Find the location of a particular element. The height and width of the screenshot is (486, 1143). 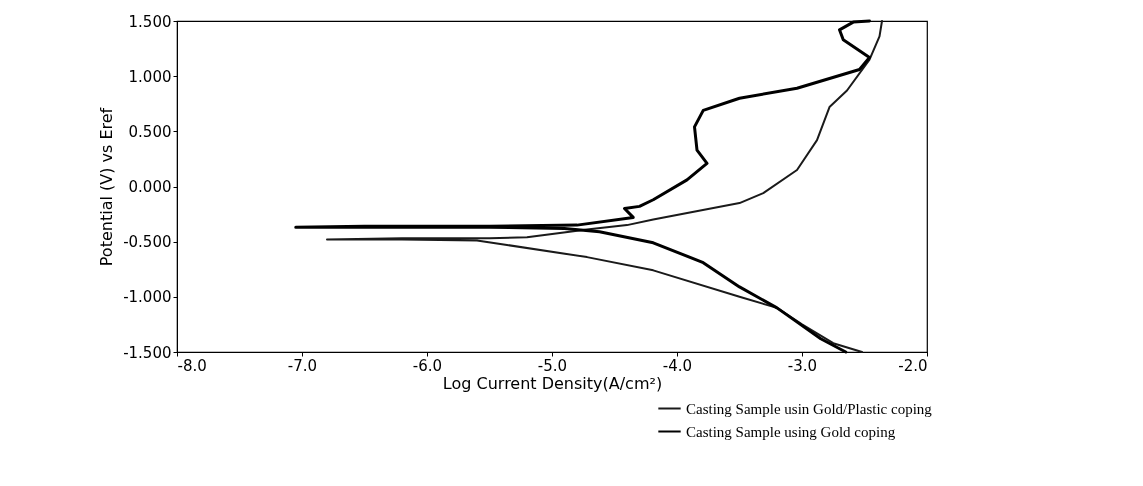

y-tick-label: 1.500 is located at coordinates (150, 21).